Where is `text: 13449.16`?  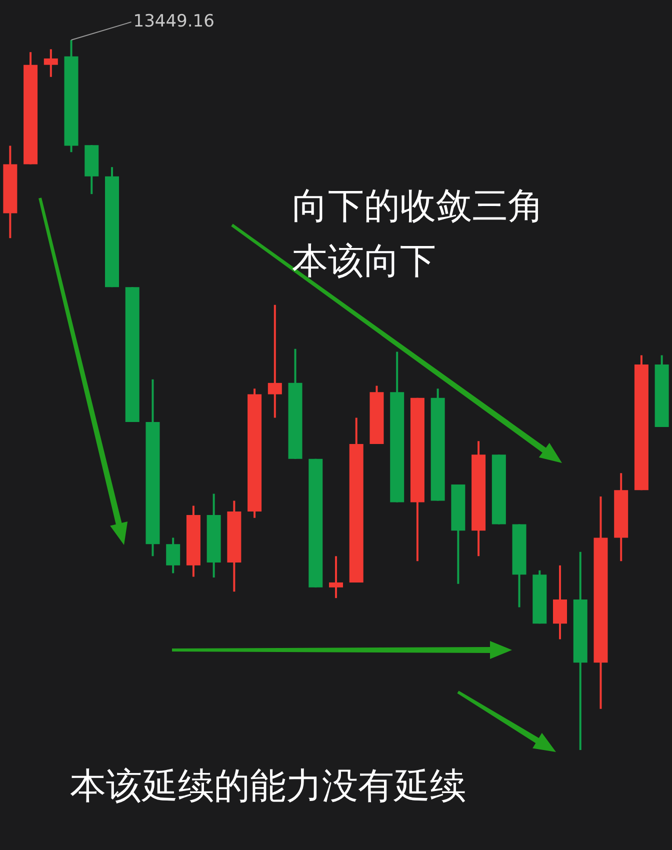
text: 13449.16 is located at coordinates (173, 21).